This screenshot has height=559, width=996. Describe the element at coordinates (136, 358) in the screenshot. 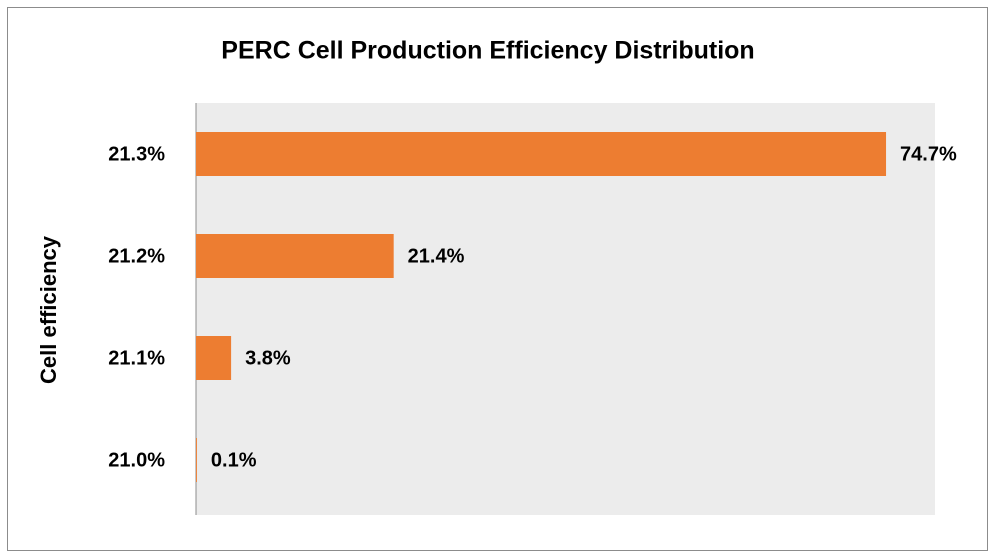

I see `y-tick-label: 21.1%` at that location.